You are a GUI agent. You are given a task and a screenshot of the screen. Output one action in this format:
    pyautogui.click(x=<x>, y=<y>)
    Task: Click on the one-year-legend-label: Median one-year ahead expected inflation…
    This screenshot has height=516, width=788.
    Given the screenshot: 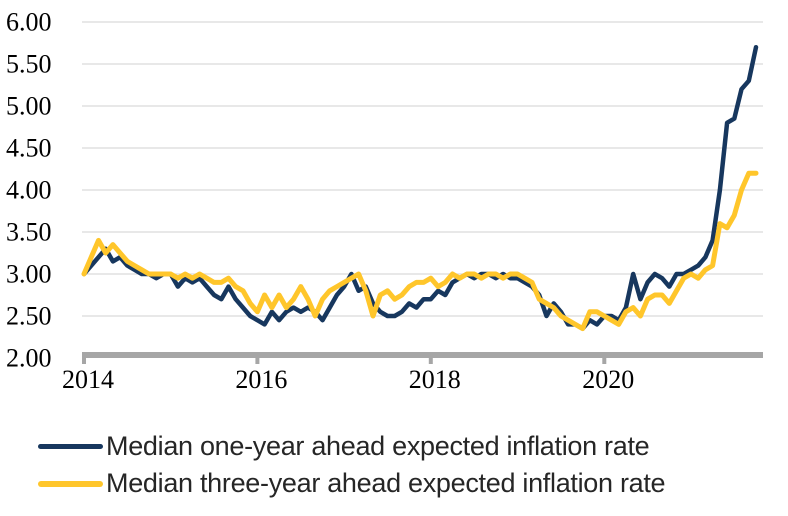 What is the action you would take?
    pyautogui.click(x=378, y=446)
    